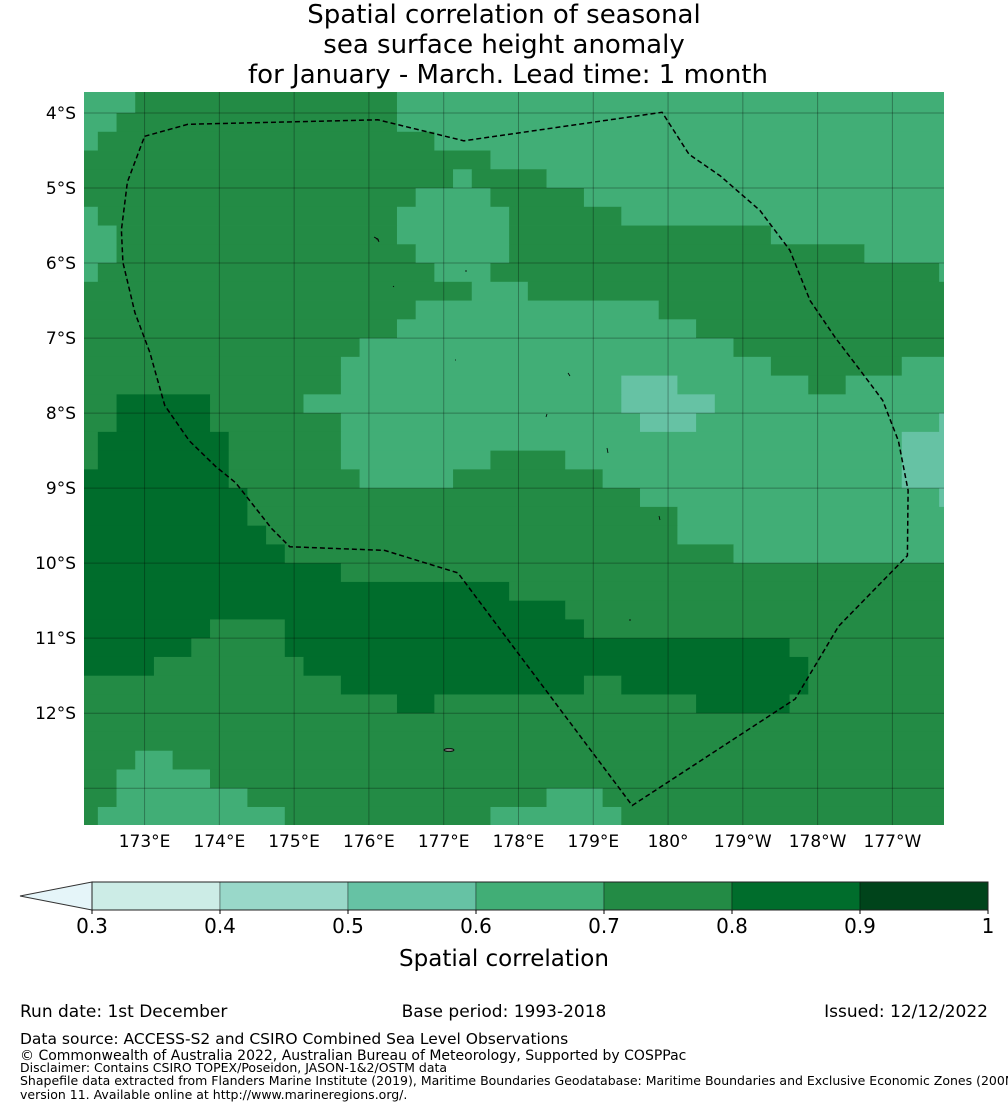 The image size is (1008, 1110). I want to click on longitude-tick-label: 177°E, so click(444, 842).